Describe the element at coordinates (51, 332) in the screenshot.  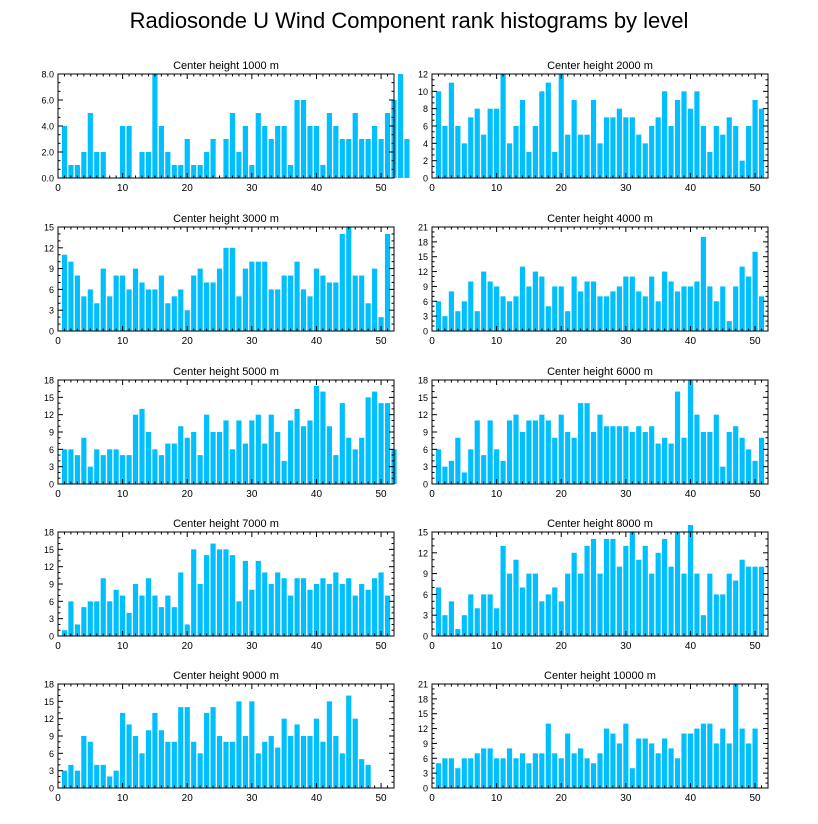
I see `panel-3-ytick-label: 0` at that location.